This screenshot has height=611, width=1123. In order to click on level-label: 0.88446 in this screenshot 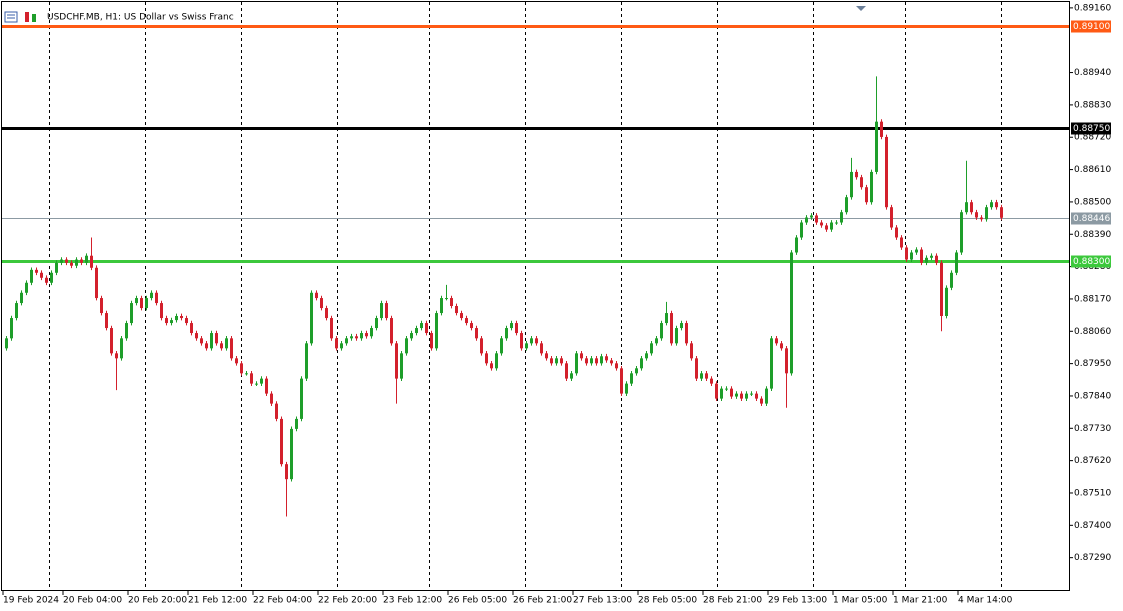, I will do `click(1091, 219)`.